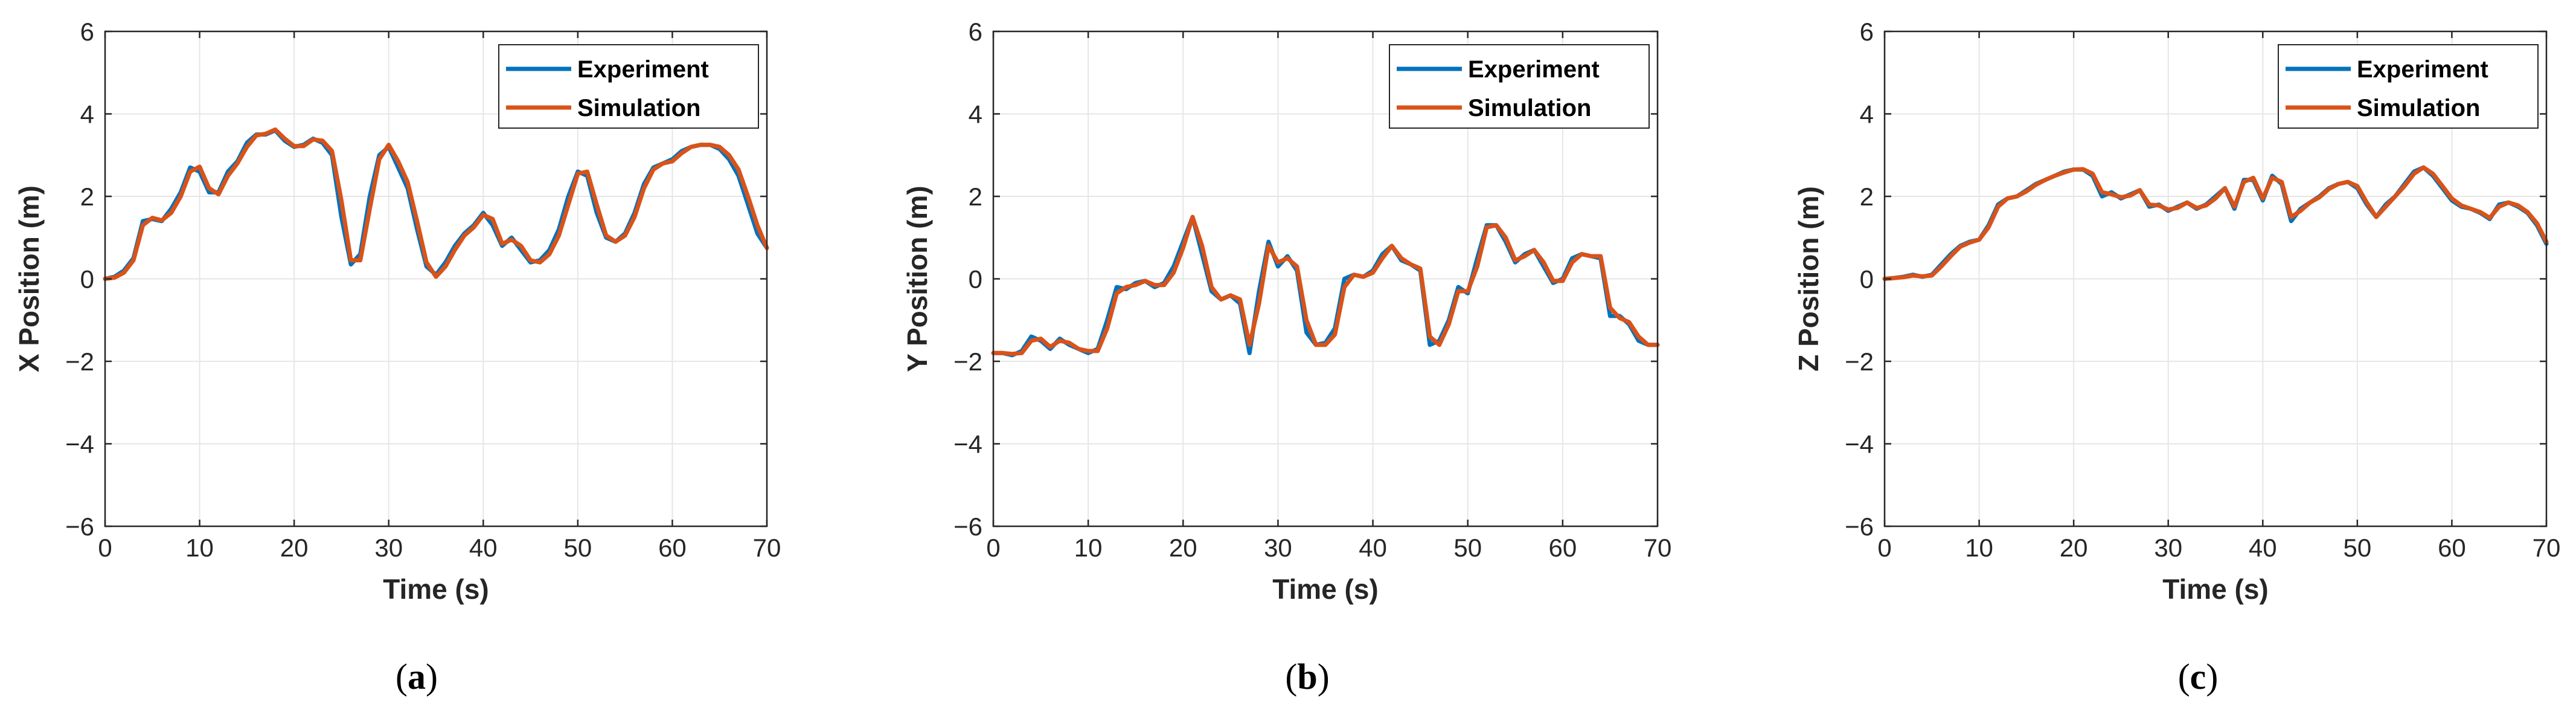  I want to click on panel-caption: (b), so click(1307, 677).